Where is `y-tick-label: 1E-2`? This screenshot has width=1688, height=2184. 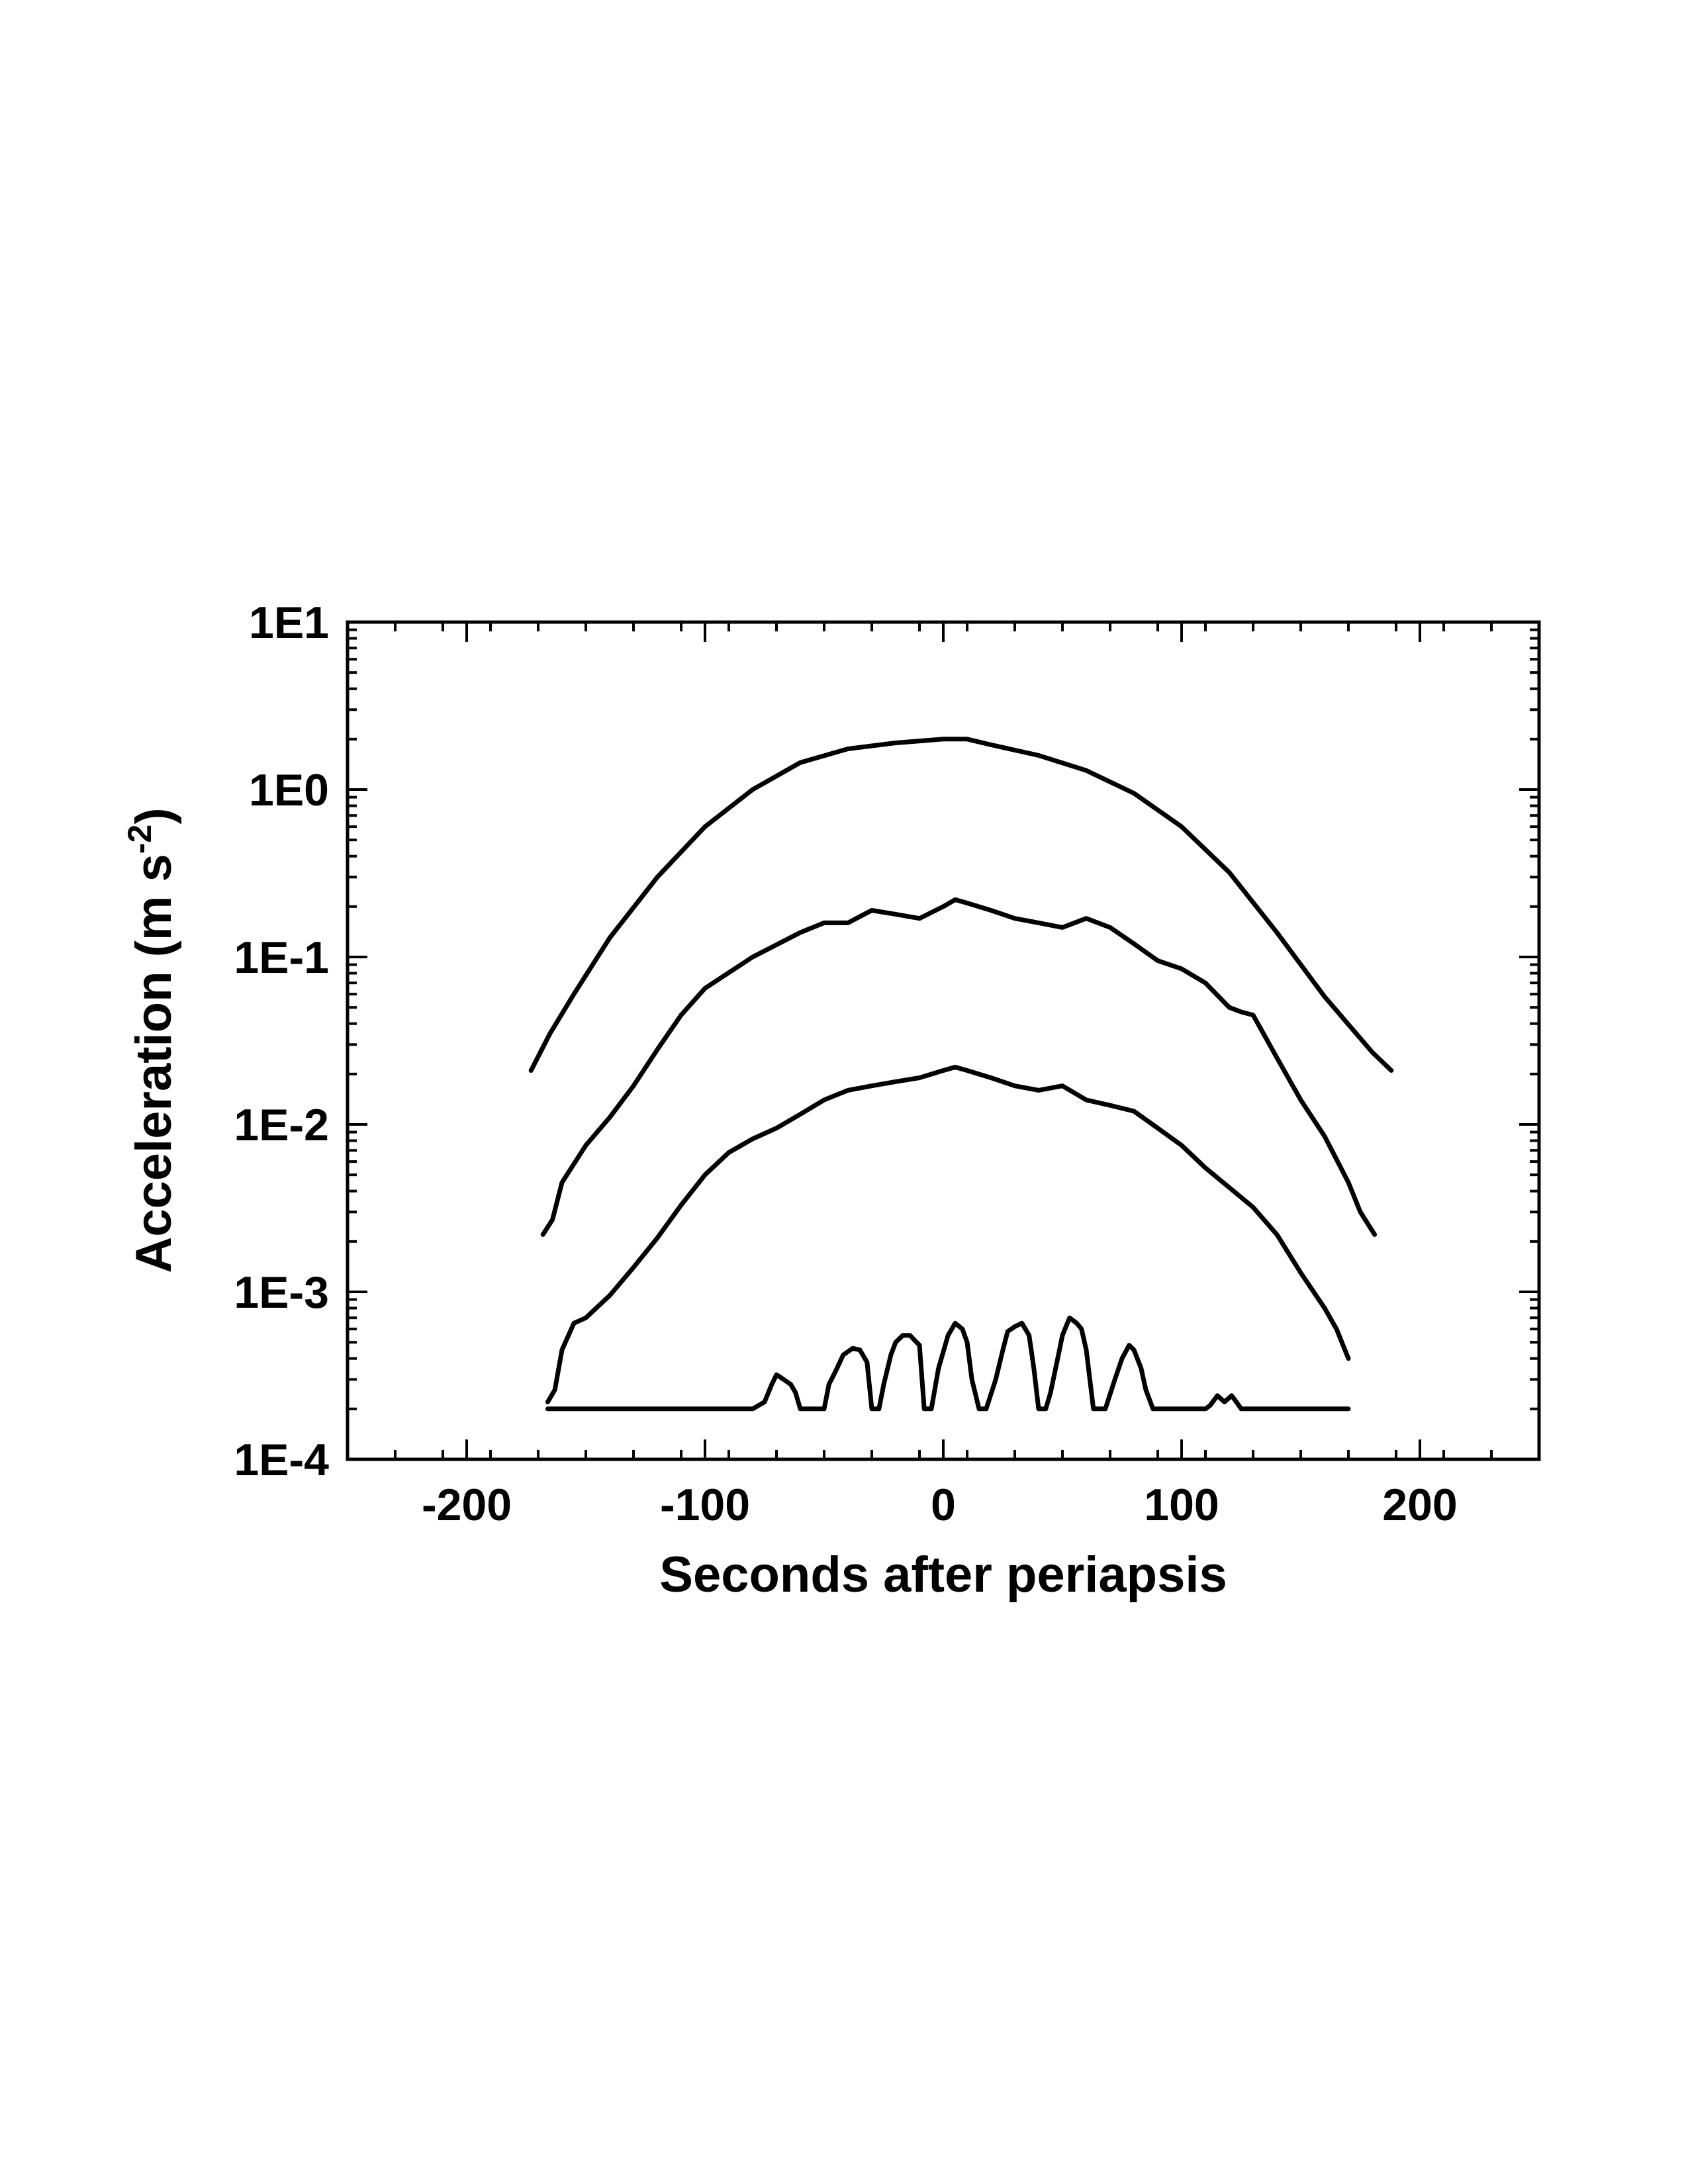 y-tick-label: 1E-2 is located at coordinates (281, 1125).